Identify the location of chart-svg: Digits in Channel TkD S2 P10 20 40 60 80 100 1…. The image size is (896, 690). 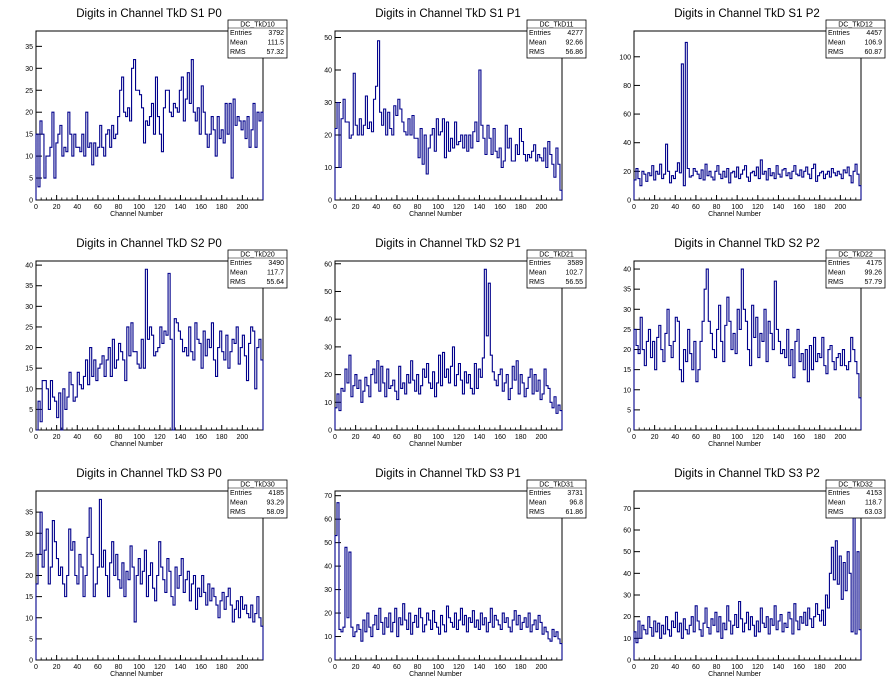
(455, 343).